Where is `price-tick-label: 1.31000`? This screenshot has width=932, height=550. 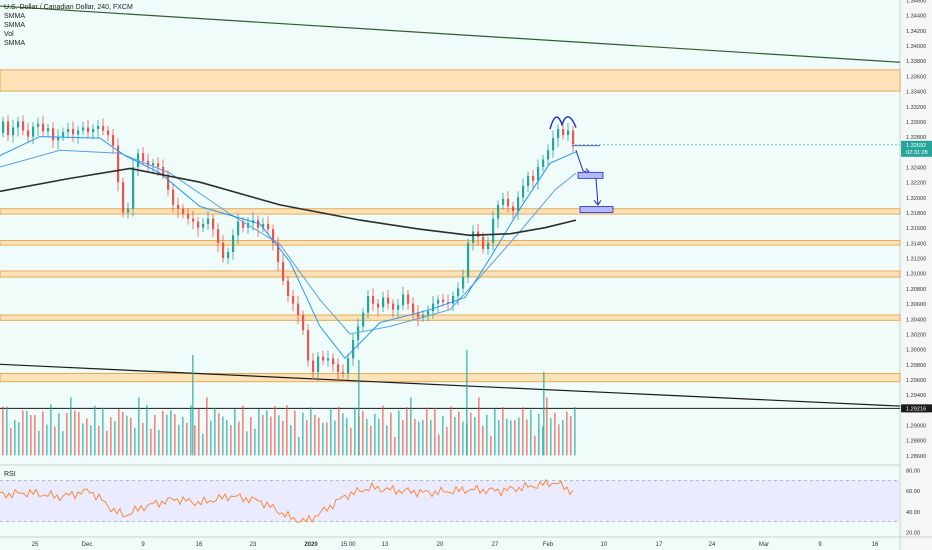 price-tick-label: 1.31000 is located at coordinates (916, 275).